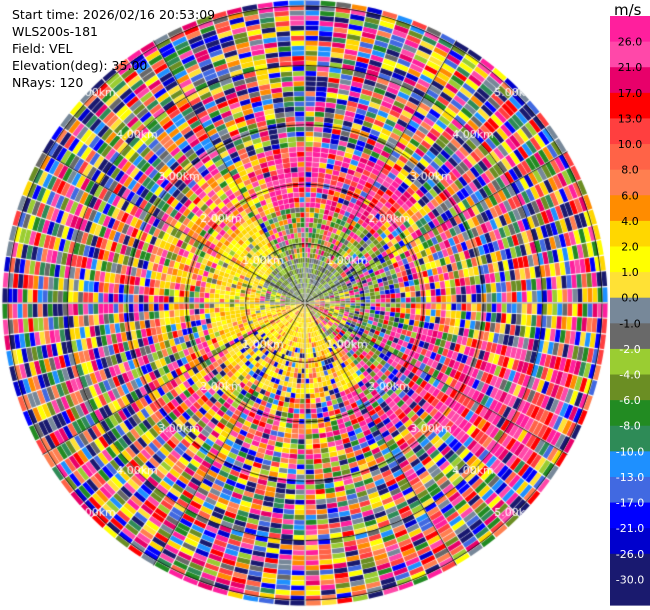  What do you see at coordinates (55, 31) in the screenshot?
I see `instrument-label: WLS200s-181` at bounding box center [55, 31].